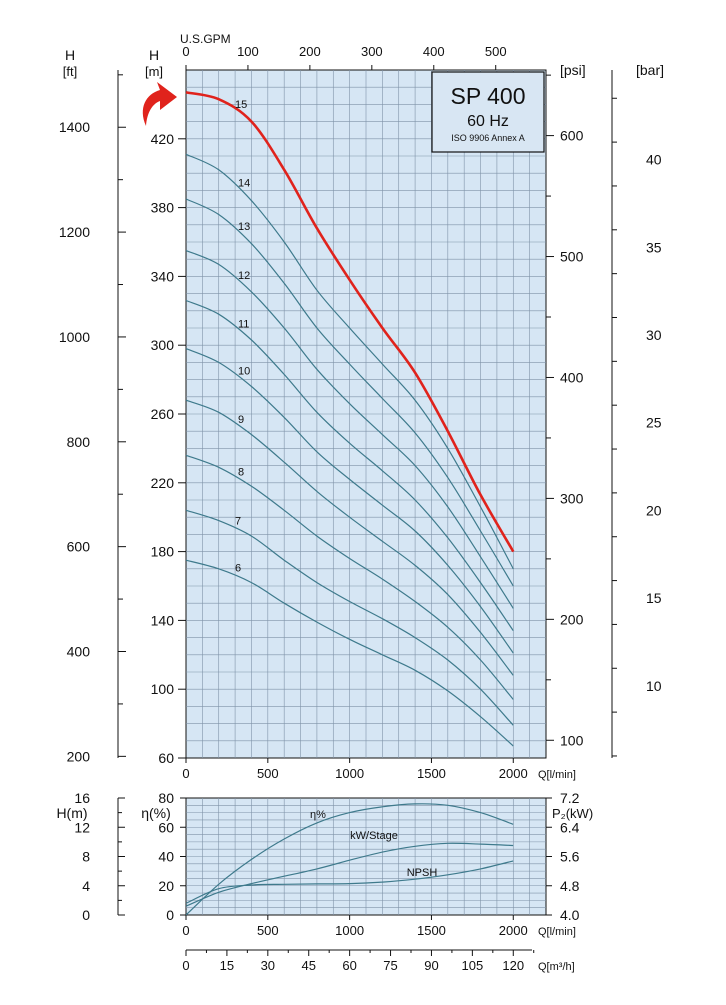 The image size is (726, 1005). I want to click on stage-label: 11, so click(243, 324).